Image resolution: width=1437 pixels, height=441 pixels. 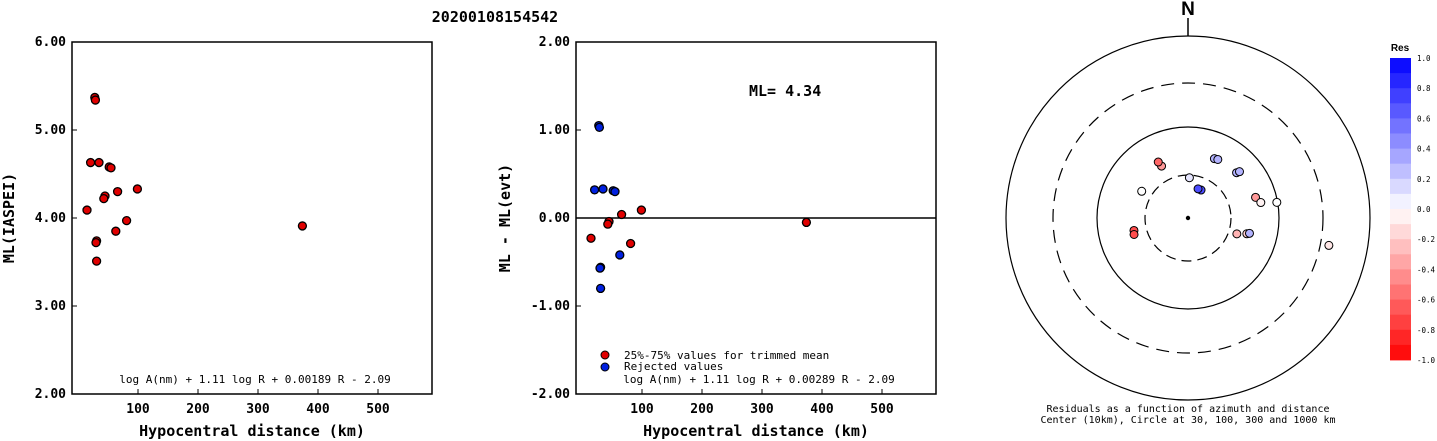 I want to click on legend-marker-rejected, so click(x=605, y=367).